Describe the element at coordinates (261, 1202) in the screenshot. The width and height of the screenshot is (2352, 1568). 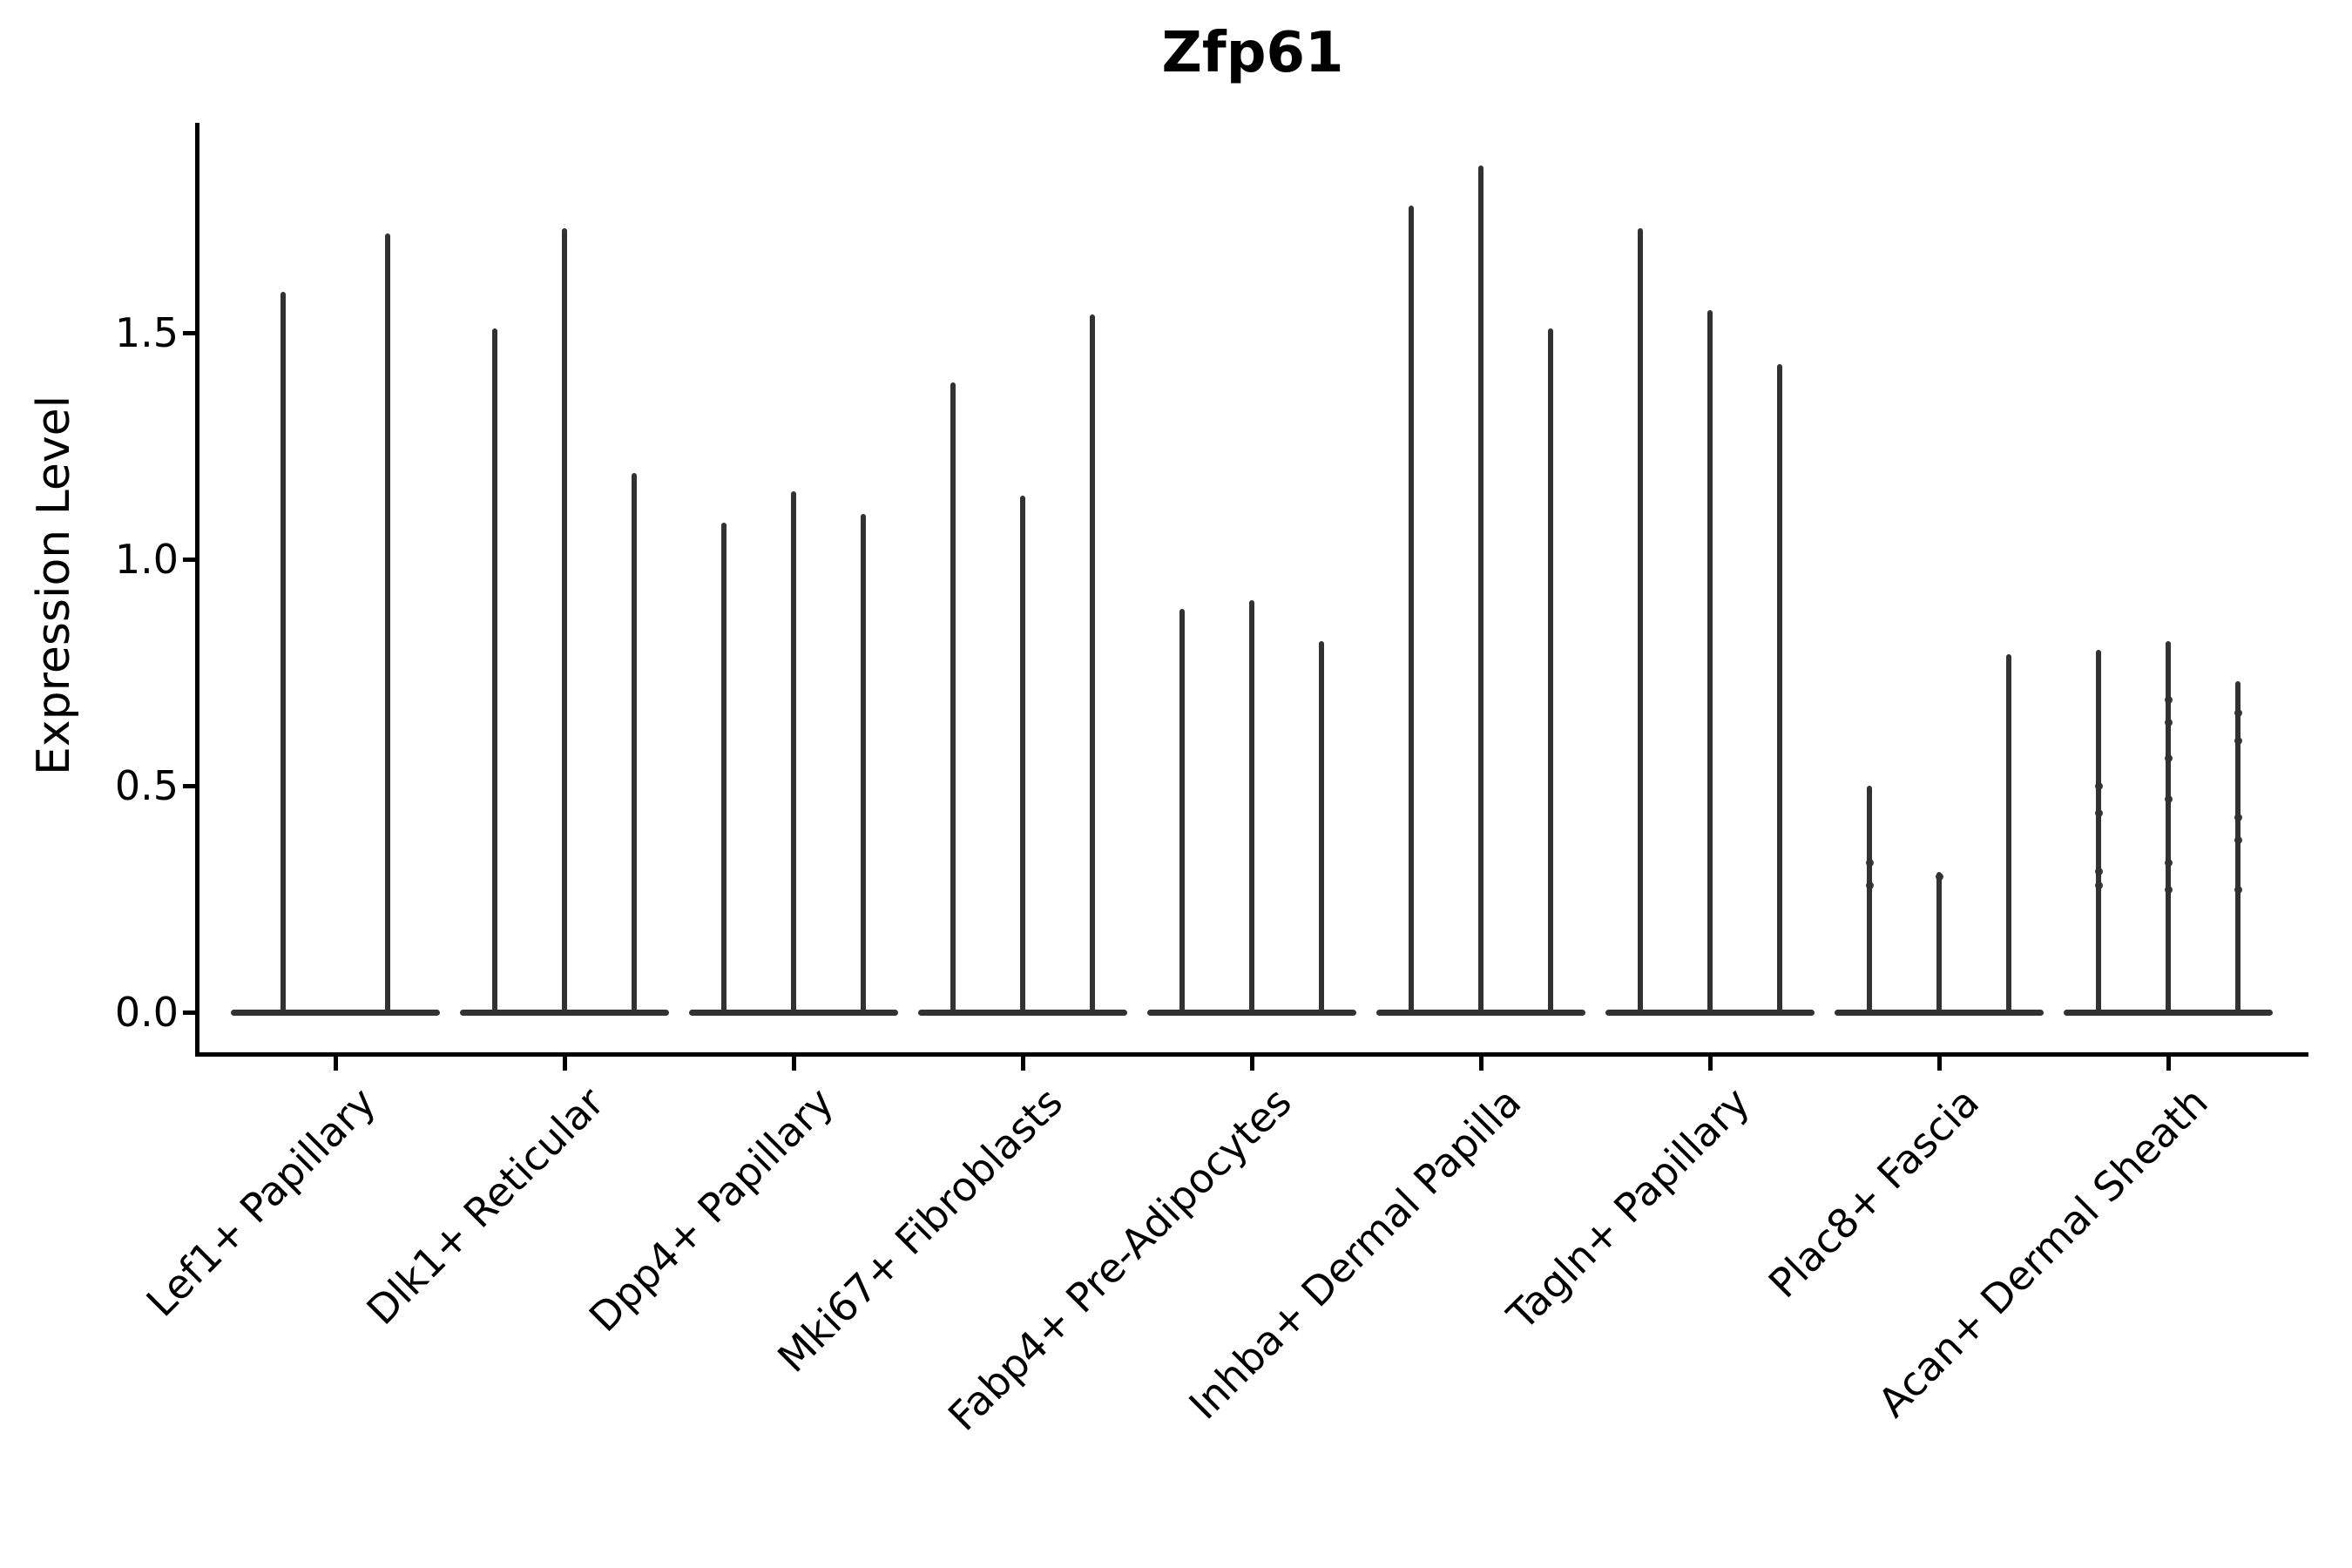
I see `x-tick-label-lef1-papillary: Lef1+ Papillary` at that location.